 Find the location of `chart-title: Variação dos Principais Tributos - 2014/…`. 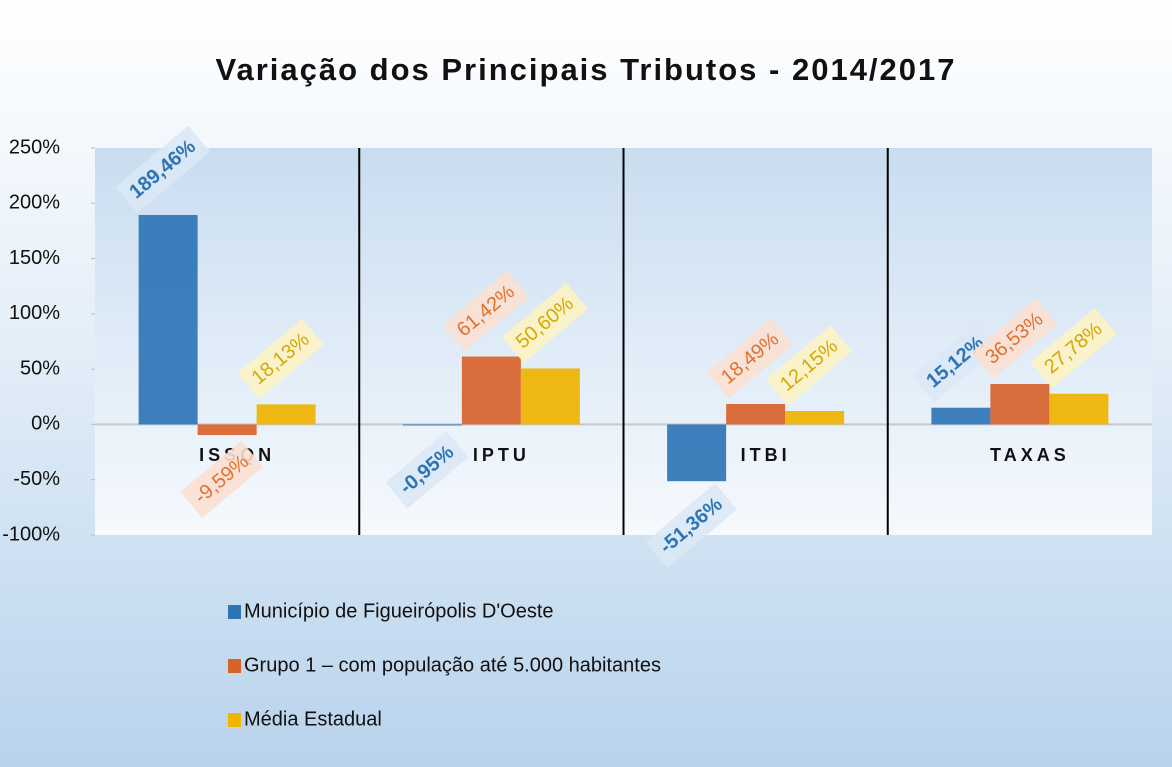

chart-title: Variação dos Principais Tributos - 2014/… is located at coordinates (585, 69).